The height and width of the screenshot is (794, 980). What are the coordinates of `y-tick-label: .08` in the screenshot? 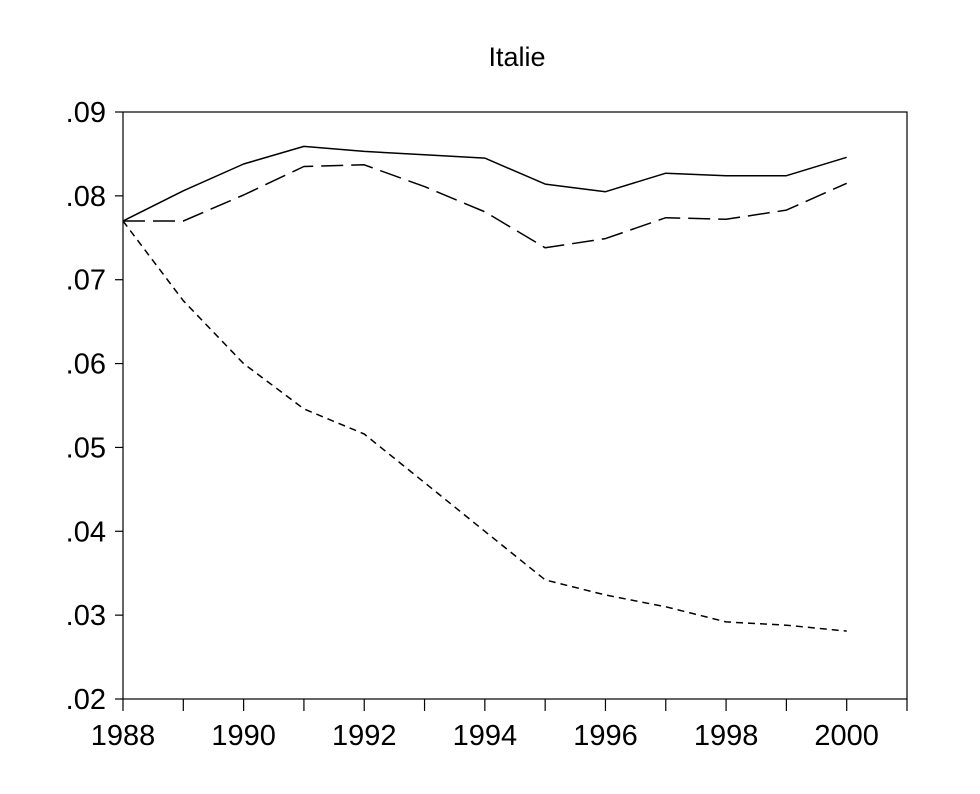 It's located at (86, 197).